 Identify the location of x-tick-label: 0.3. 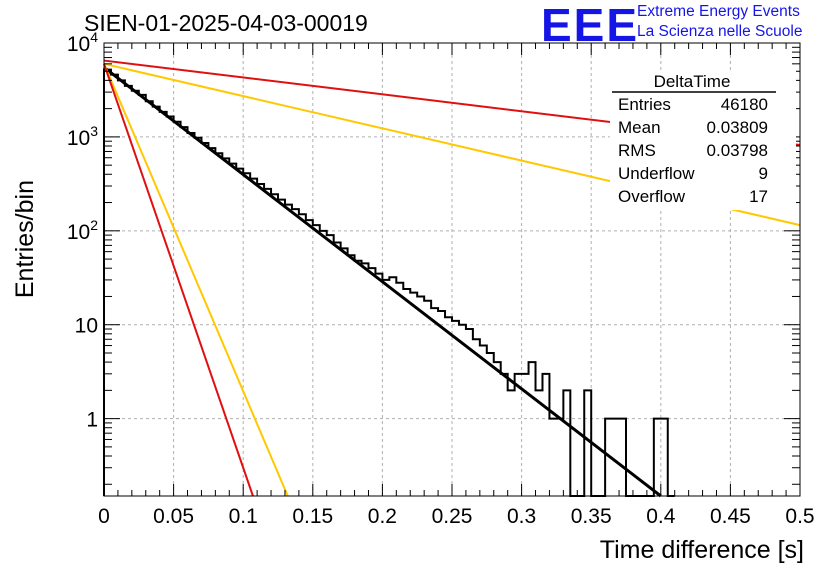
(521, 516).